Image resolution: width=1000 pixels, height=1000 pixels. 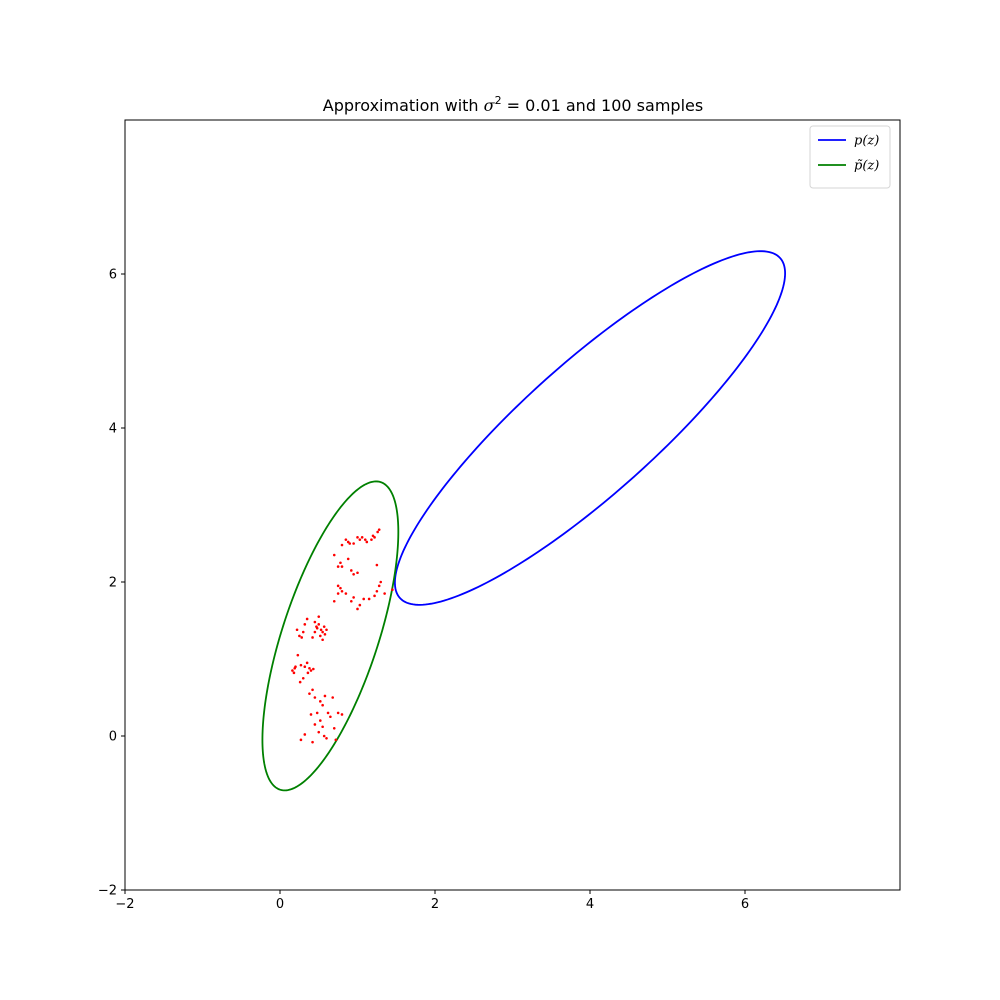 What do you see at coordinates (866, 166) in the screenshot?
I see `legend-label-1: p̃(z)` at bounding box center [866, 166].